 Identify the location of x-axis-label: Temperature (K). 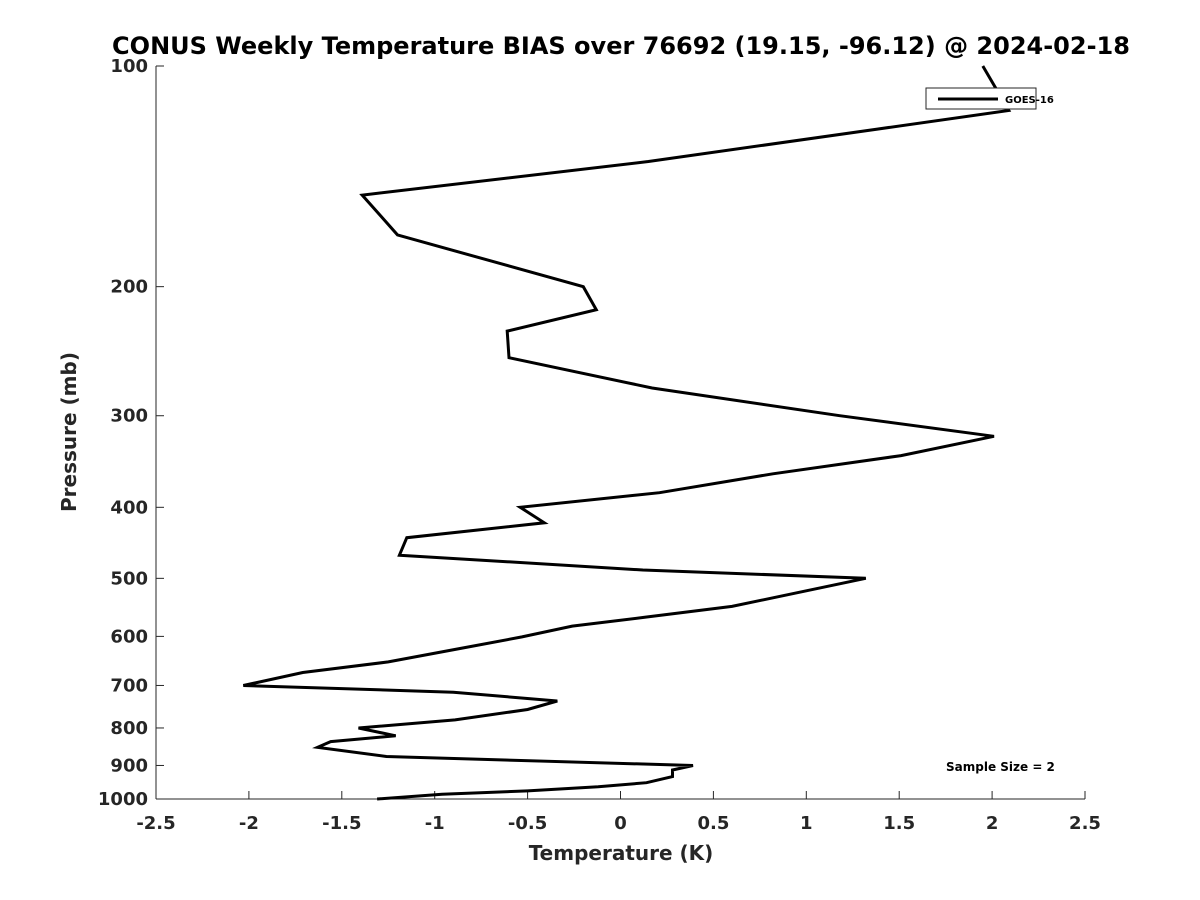
(621, 853).